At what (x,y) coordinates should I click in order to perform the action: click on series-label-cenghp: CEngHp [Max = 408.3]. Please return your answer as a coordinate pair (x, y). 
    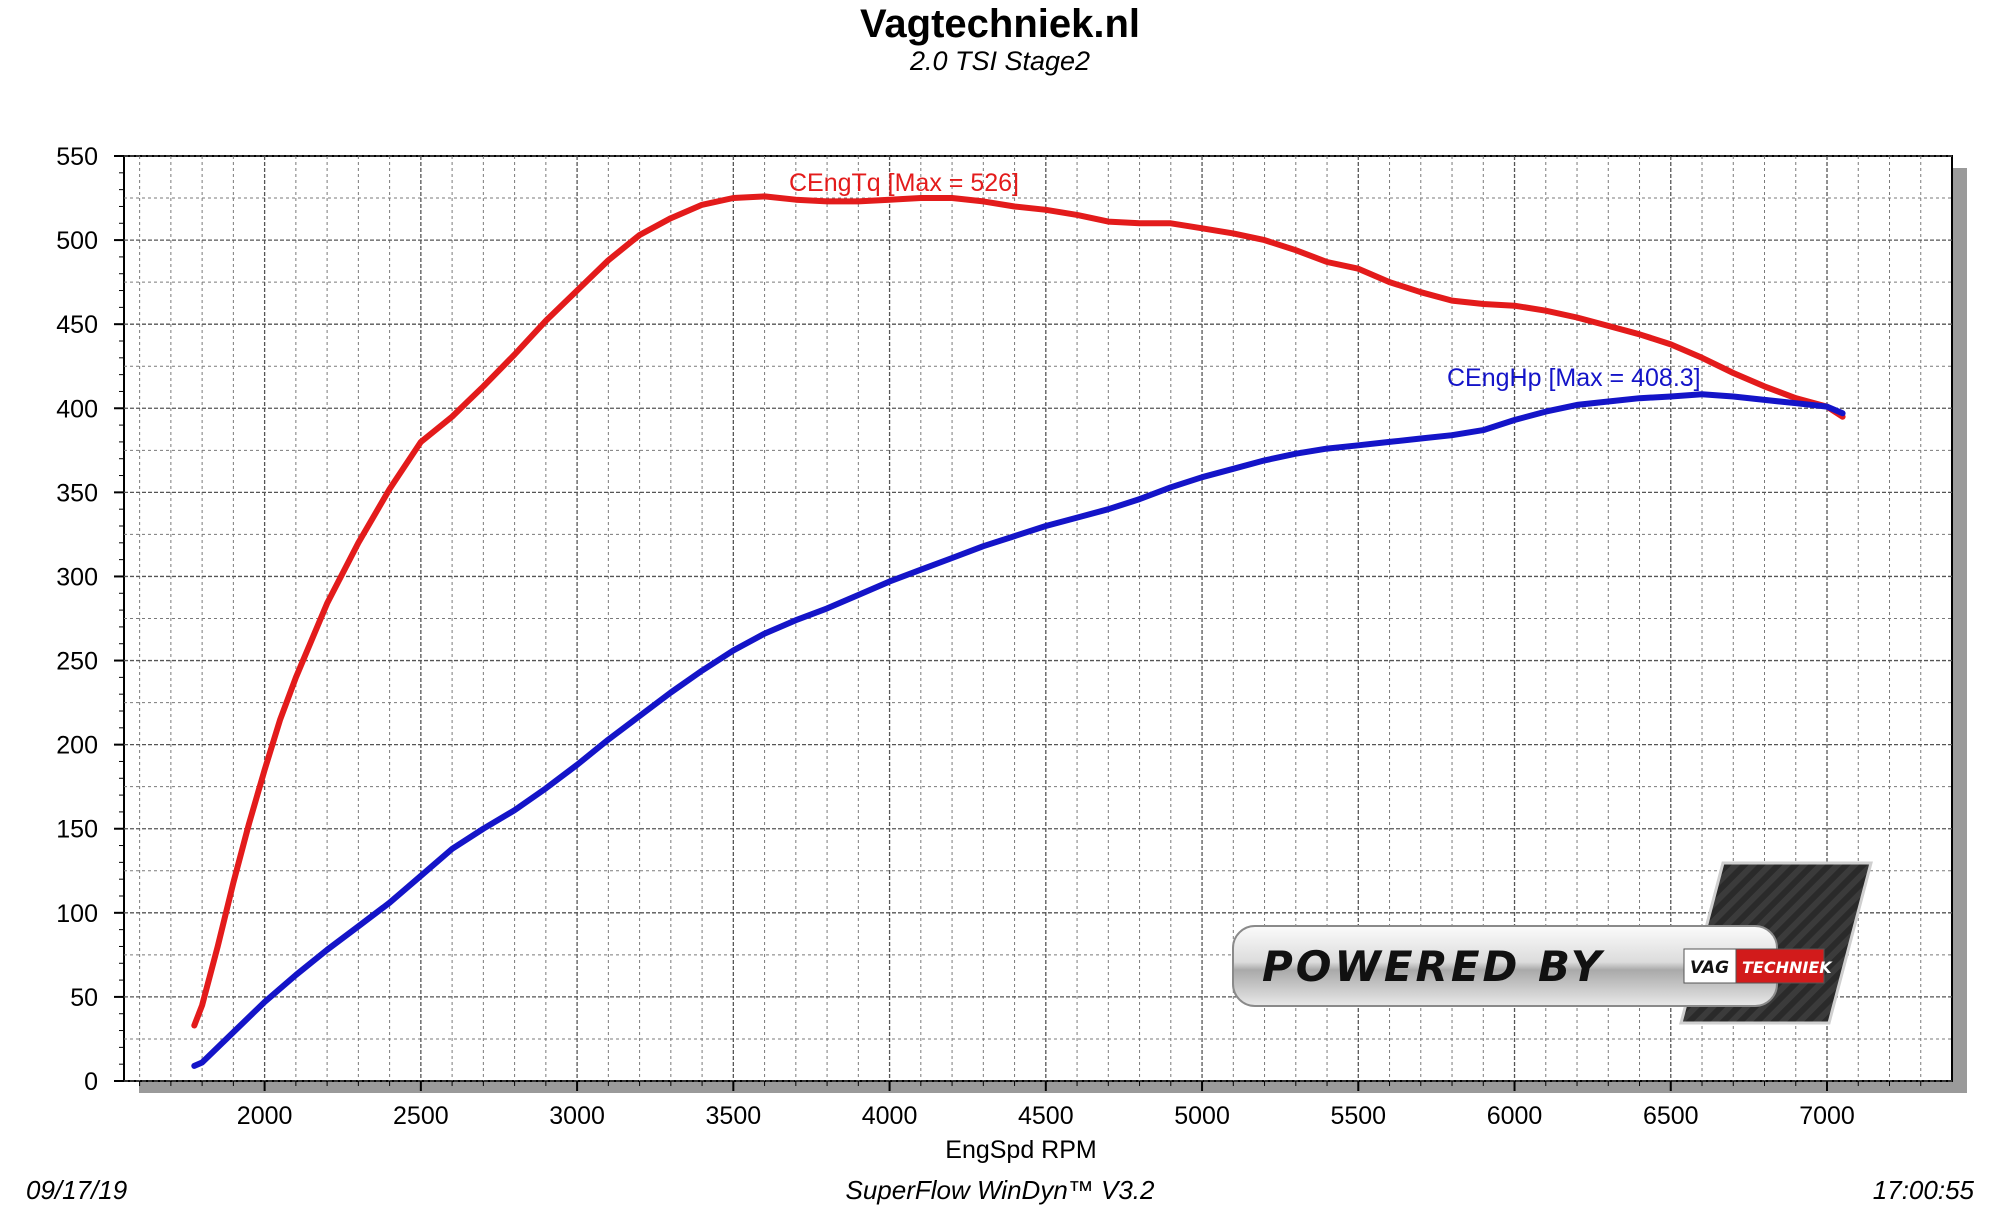
    Looking at the image, I should click on (1574, 378).